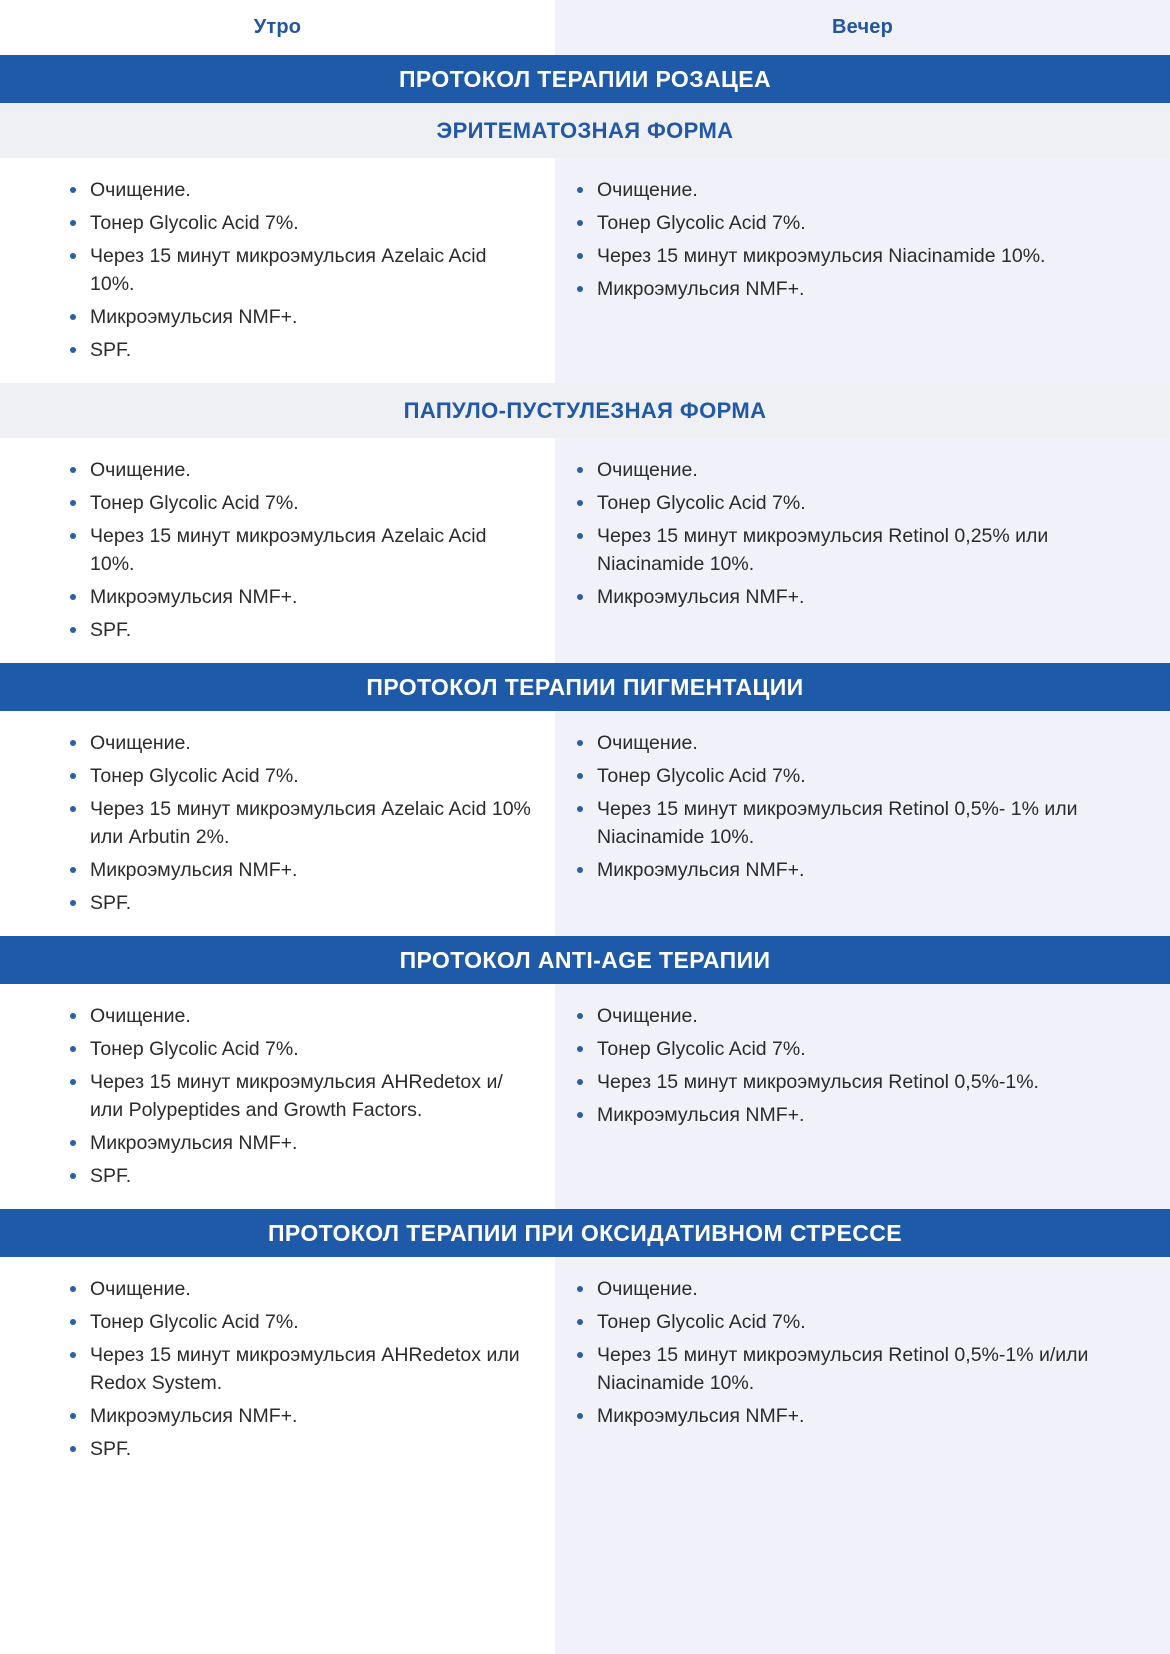 This screenshot has height=1654, width=1170. Describe the element at coordinates (585, 79) in the screenshot. I see `protocol-title-banner: ПРОТОКОЛ ТЕРАПИИ РОЗАЦЕА` at that location.